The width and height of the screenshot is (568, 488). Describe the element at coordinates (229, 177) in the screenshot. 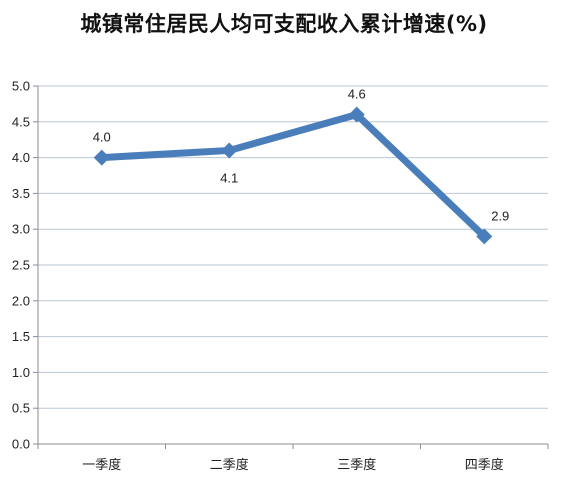

I see `data-label: 4.1` at that location.